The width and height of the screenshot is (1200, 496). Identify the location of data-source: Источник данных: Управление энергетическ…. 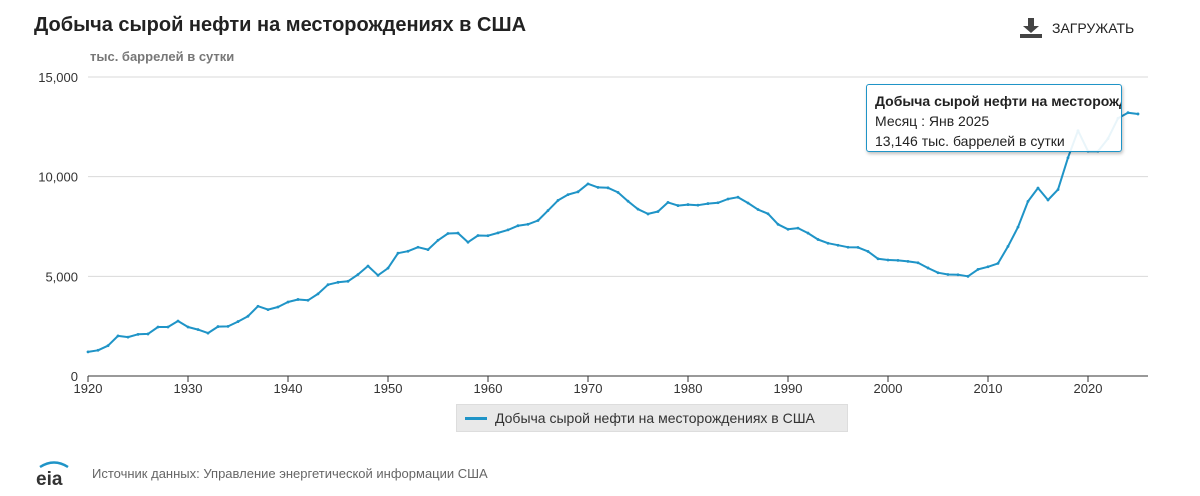
(290, 473).